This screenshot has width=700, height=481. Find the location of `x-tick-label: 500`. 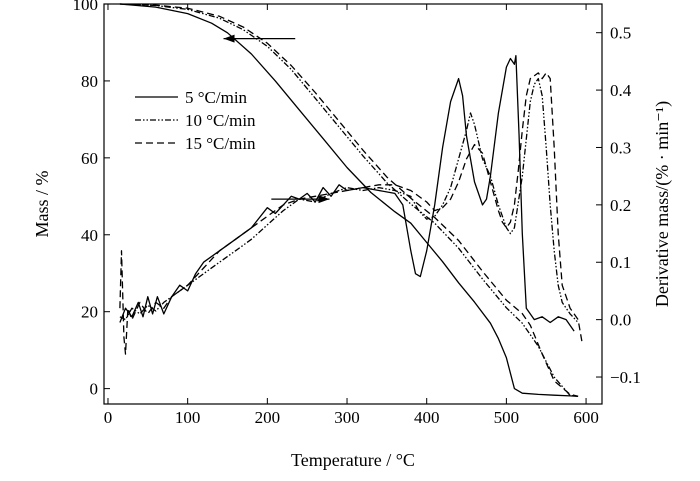

x-tick-label: 500 is located at coordinates (507, 417).